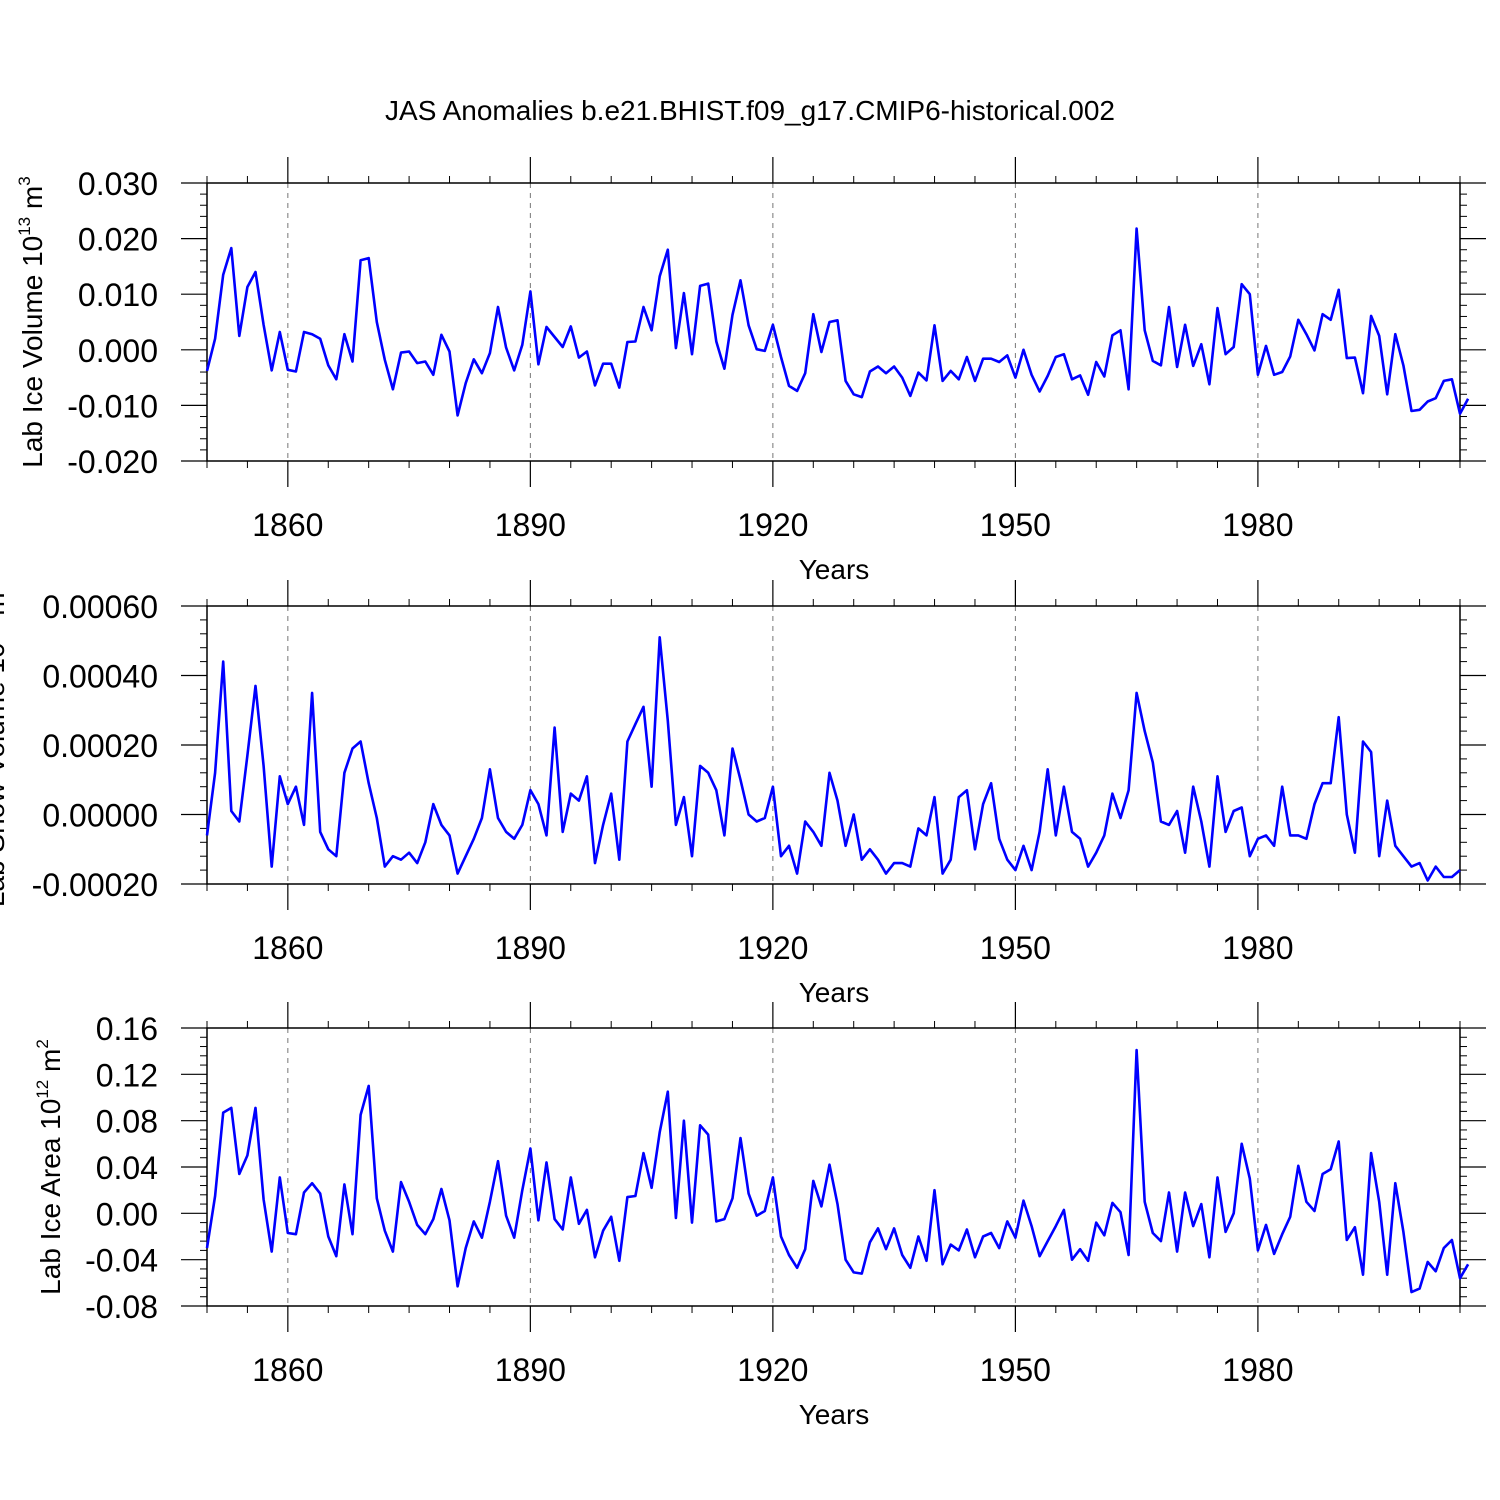  Describe the element at coordinates (127, 1122) in the screenshot. I see `y-tick-label: 0.08` at that location.